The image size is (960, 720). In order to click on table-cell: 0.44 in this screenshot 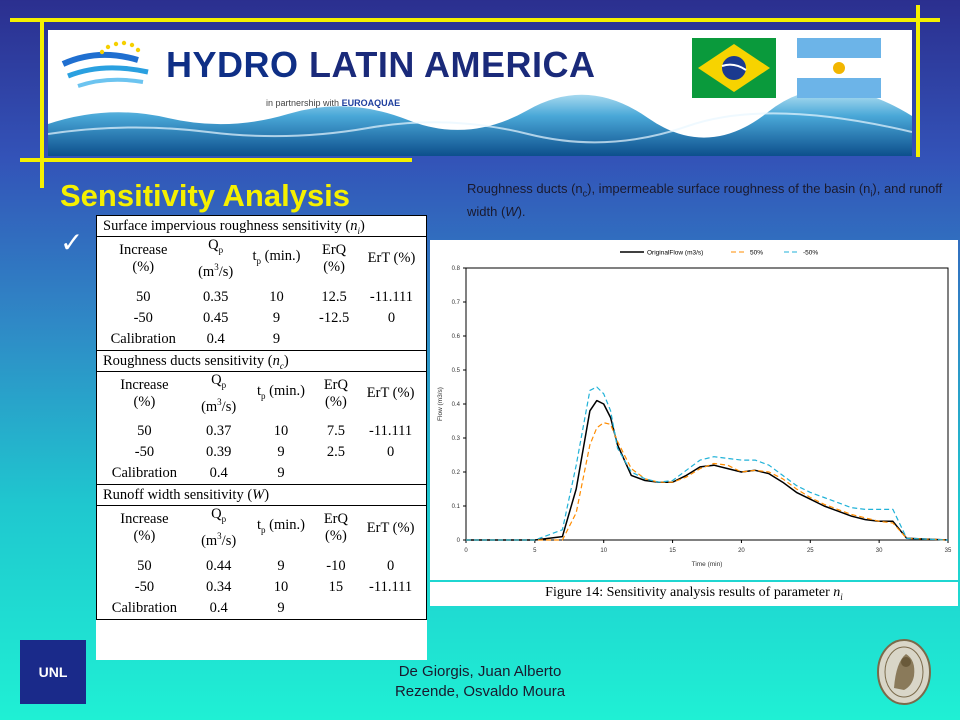, I will do `click(218, 566)`.